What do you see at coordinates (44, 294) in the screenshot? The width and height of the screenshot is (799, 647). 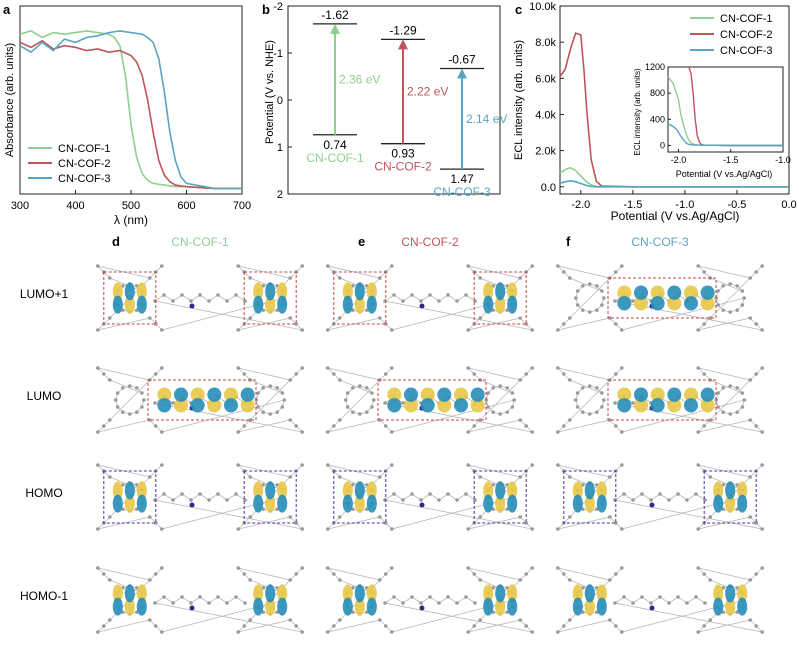 I see `row-label-lumo-plus-1: LUMO+1` at bounding box center [44, 294].